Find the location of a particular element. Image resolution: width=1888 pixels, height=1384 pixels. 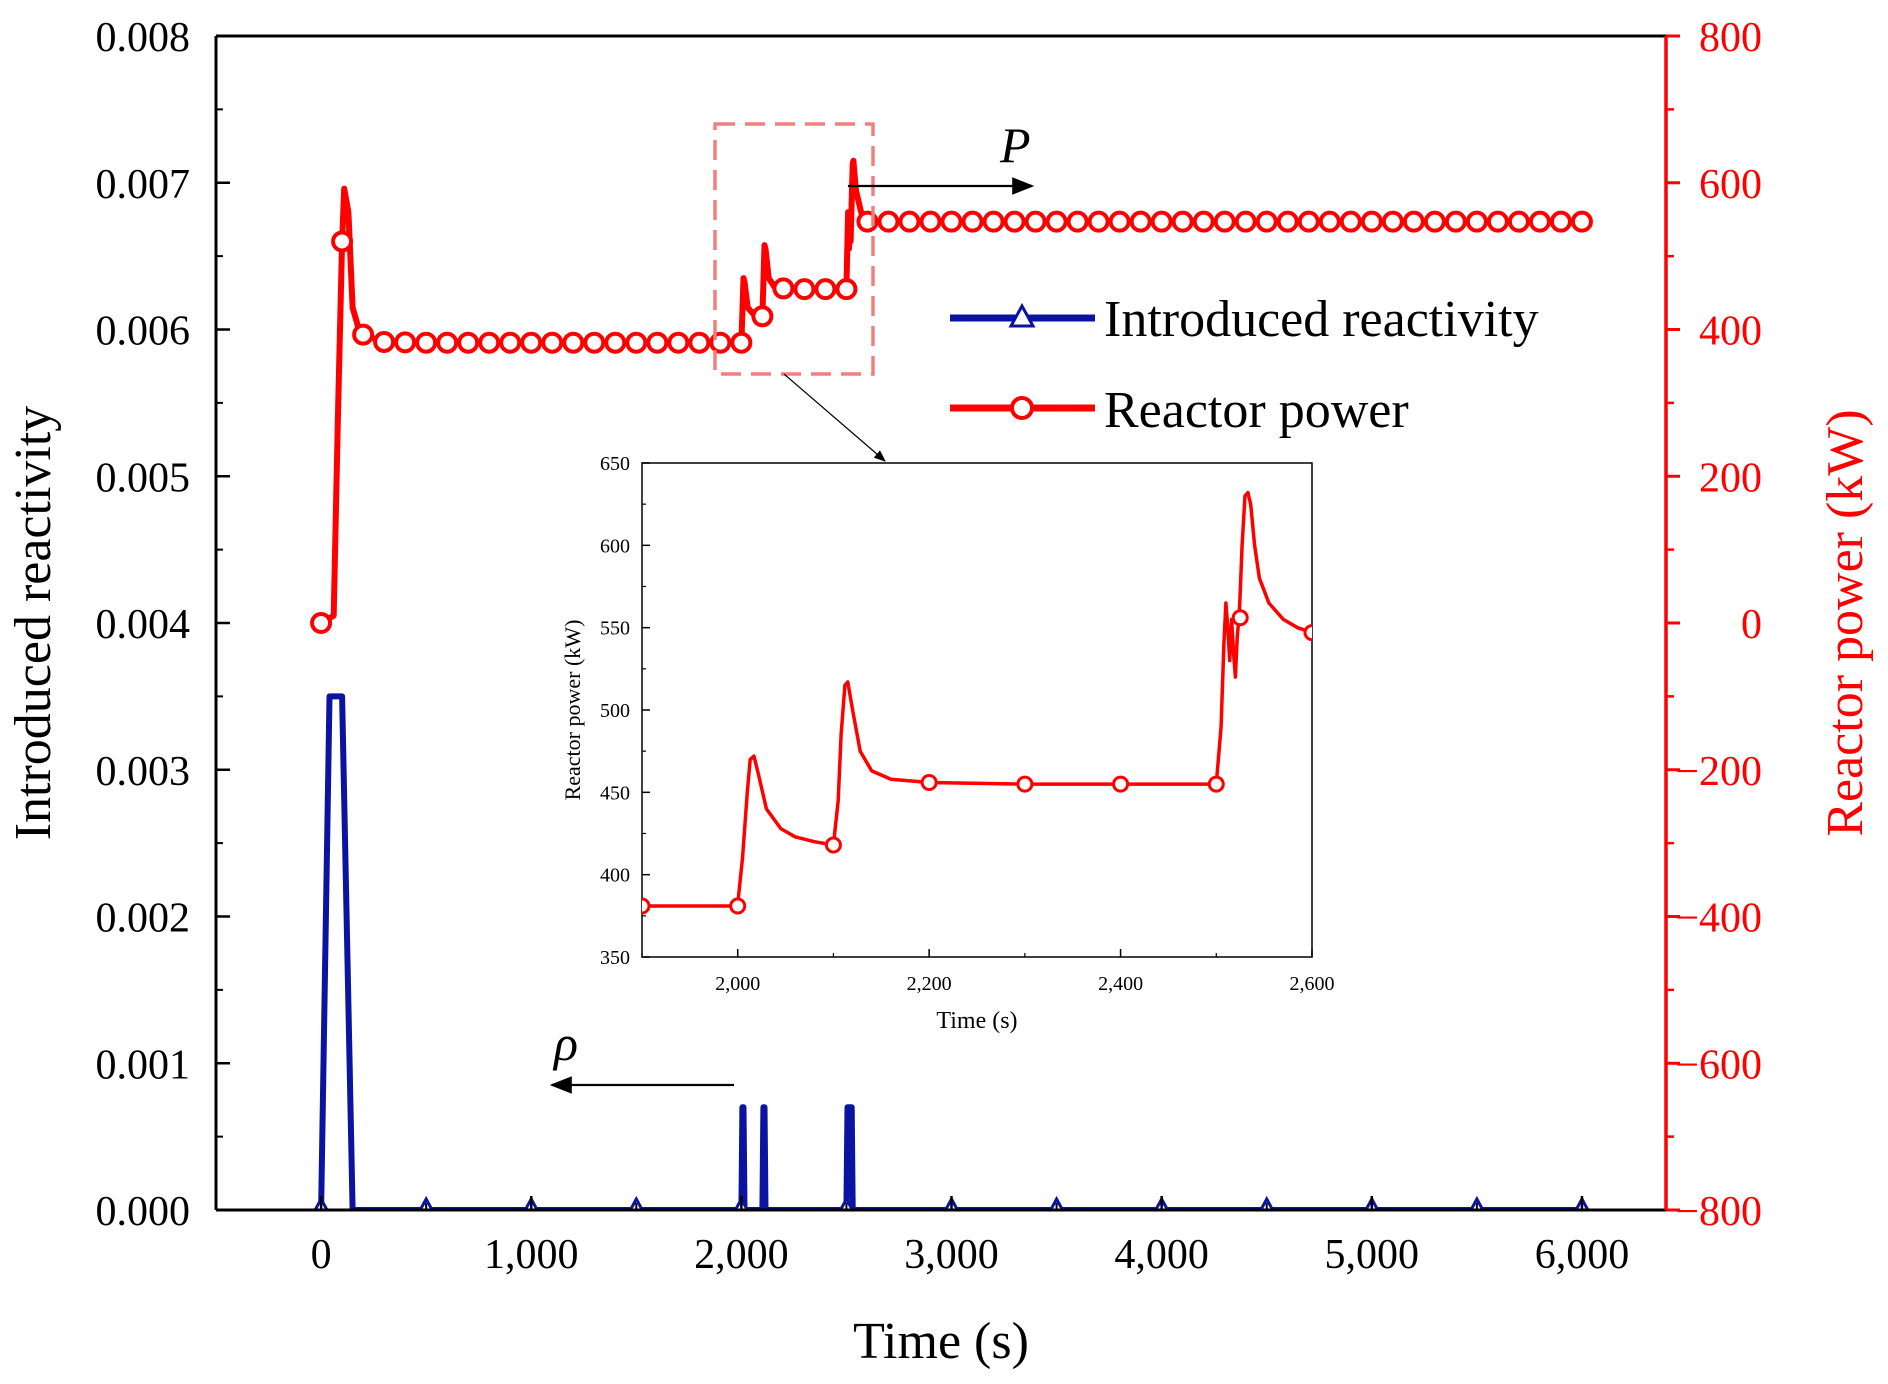

y-right-tick-label: 0 is located at coordinates (1751, 625).